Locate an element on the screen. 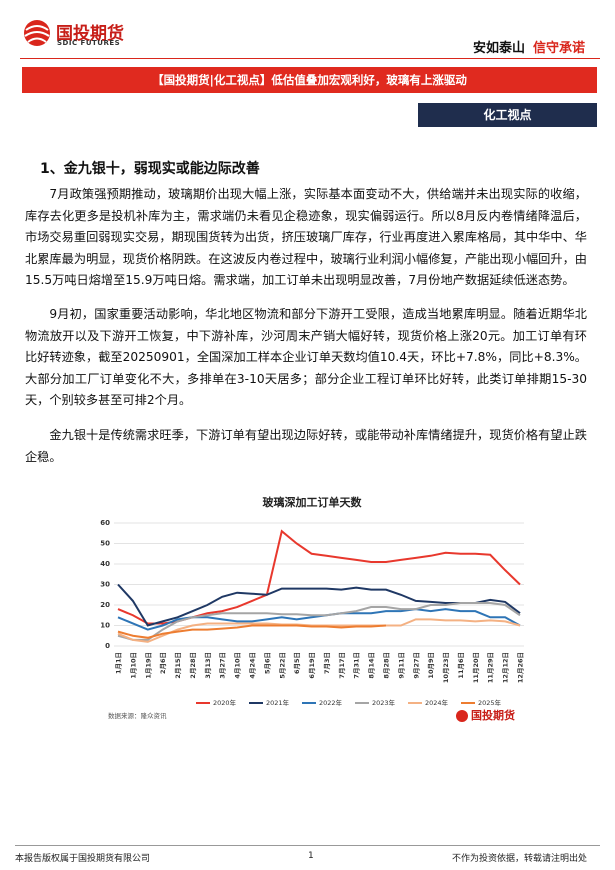  x-tick-label: 10月23日 is located at coordinates (446, 667).